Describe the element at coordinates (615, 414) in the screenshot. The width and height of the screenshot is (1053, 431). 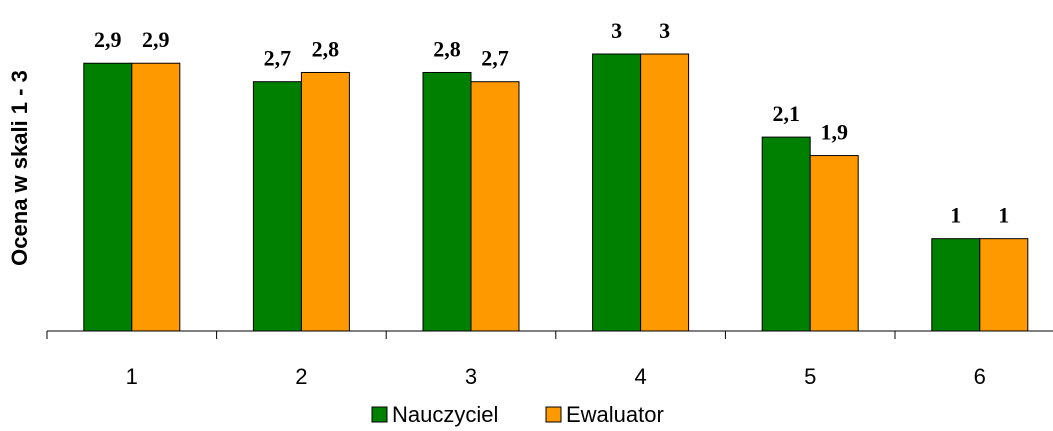
I see `legend-label-ewaluator: Ewaluator` at that location.